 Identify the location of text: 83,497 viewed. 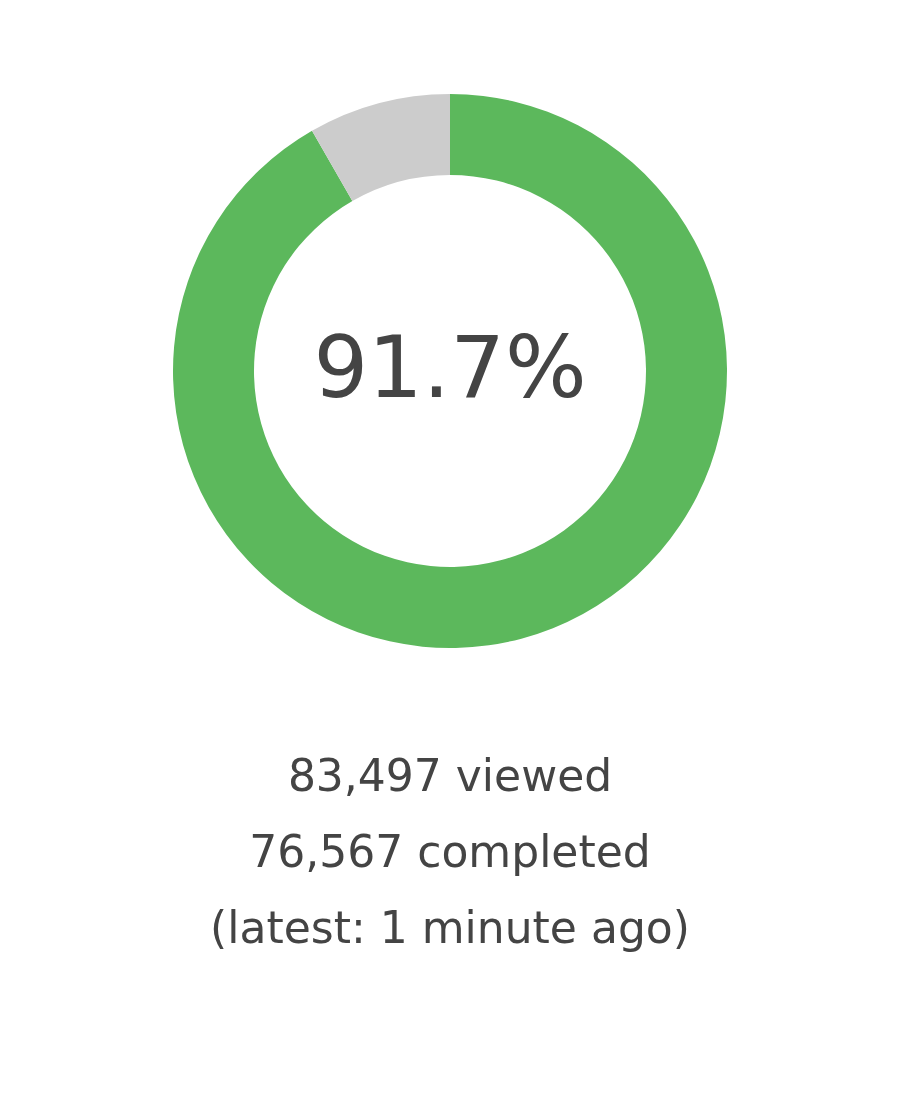
(450, 775).